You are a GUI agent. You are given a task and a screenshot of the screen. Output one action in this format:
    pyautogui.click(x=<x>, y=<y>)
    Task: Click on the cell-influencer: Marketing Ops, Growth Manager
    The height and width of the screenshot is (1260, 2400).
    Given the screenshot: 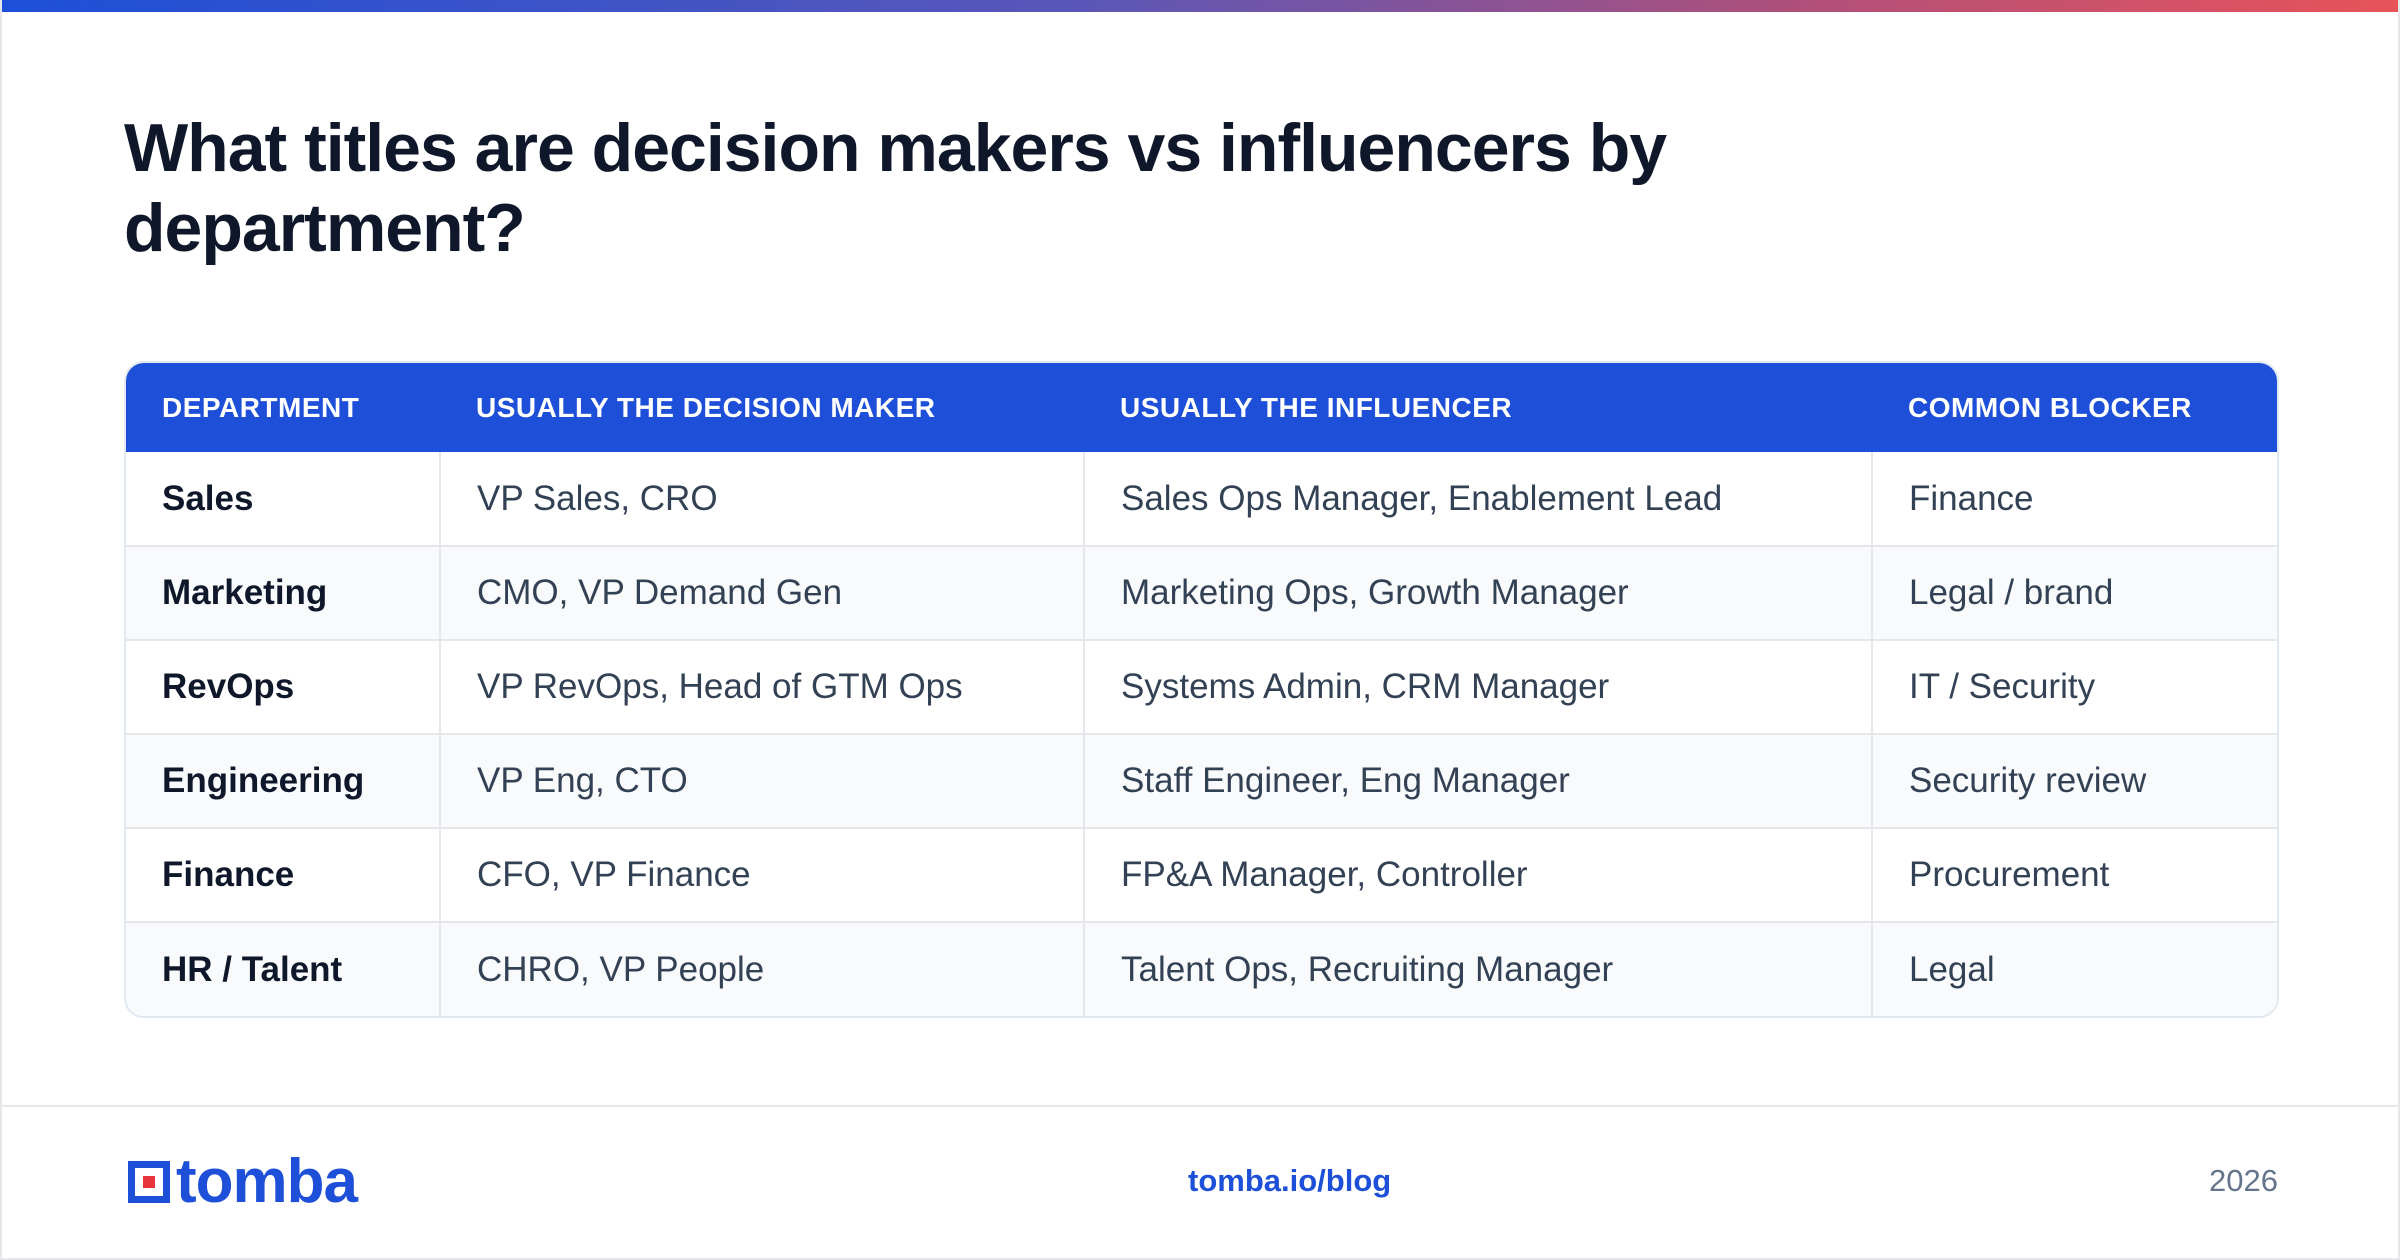 What is the action you would take?
    pyautogui.click(x=1477, y=593)
    